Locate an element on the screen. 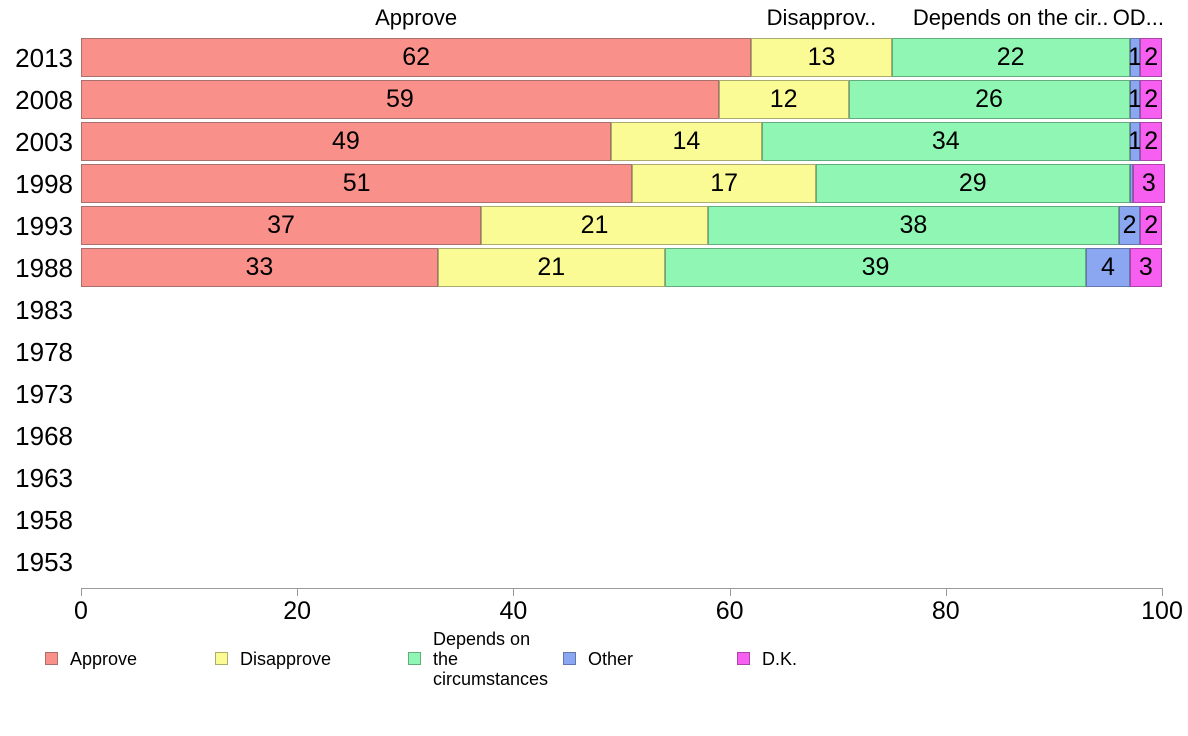 Image resolution: width=1188 pixels, height=736 pixels. bar-value-label: 51 is located at coordinates (356, 183).